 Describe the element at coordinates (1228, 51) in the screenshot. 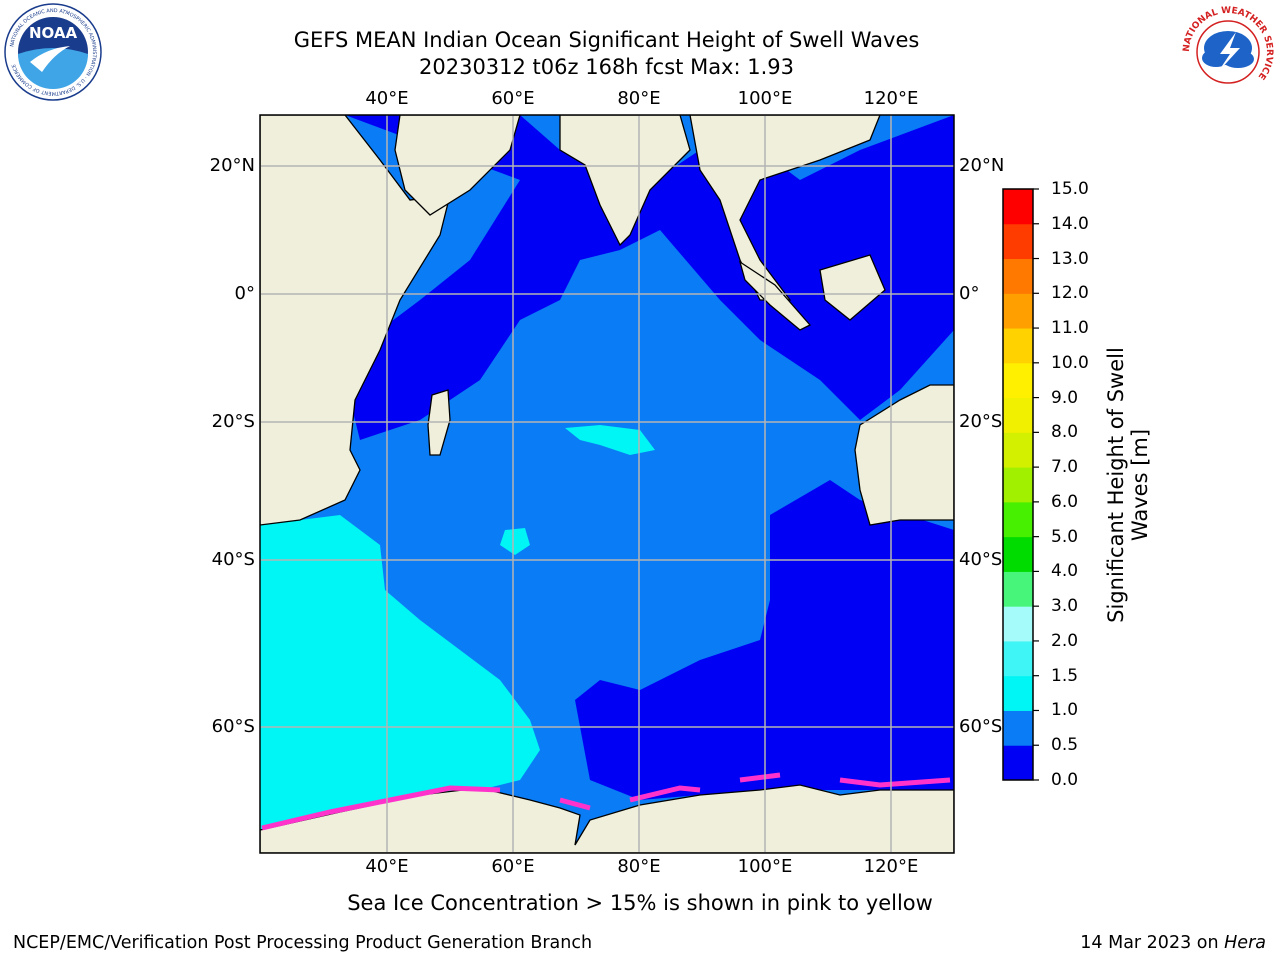

I see `nws-logo: NATIONAL WEATHER SERVICE` at that location.